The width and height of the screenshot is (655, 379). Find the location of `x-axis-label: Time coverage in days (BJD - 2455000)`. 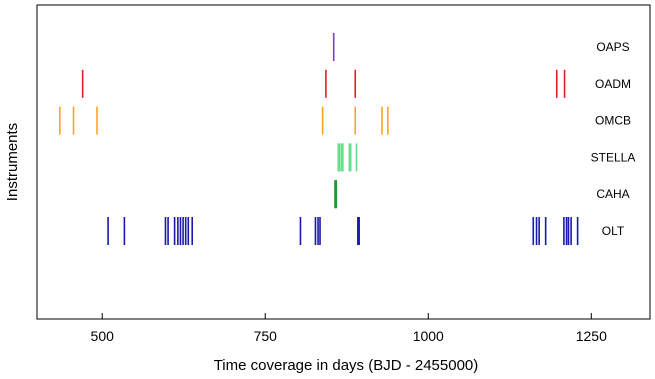

x-axis-label: Time coverage in days (BJD - 2455000) is located at coordinates (346, 365).